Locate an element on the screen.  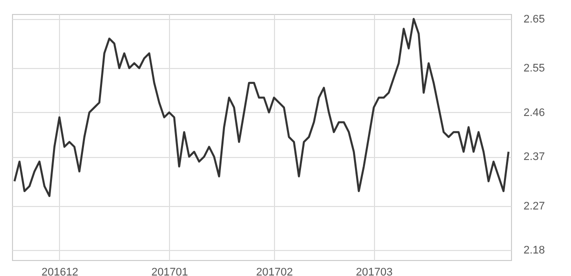
x-tick-label: 201701 is located at coordinates (169, 271).